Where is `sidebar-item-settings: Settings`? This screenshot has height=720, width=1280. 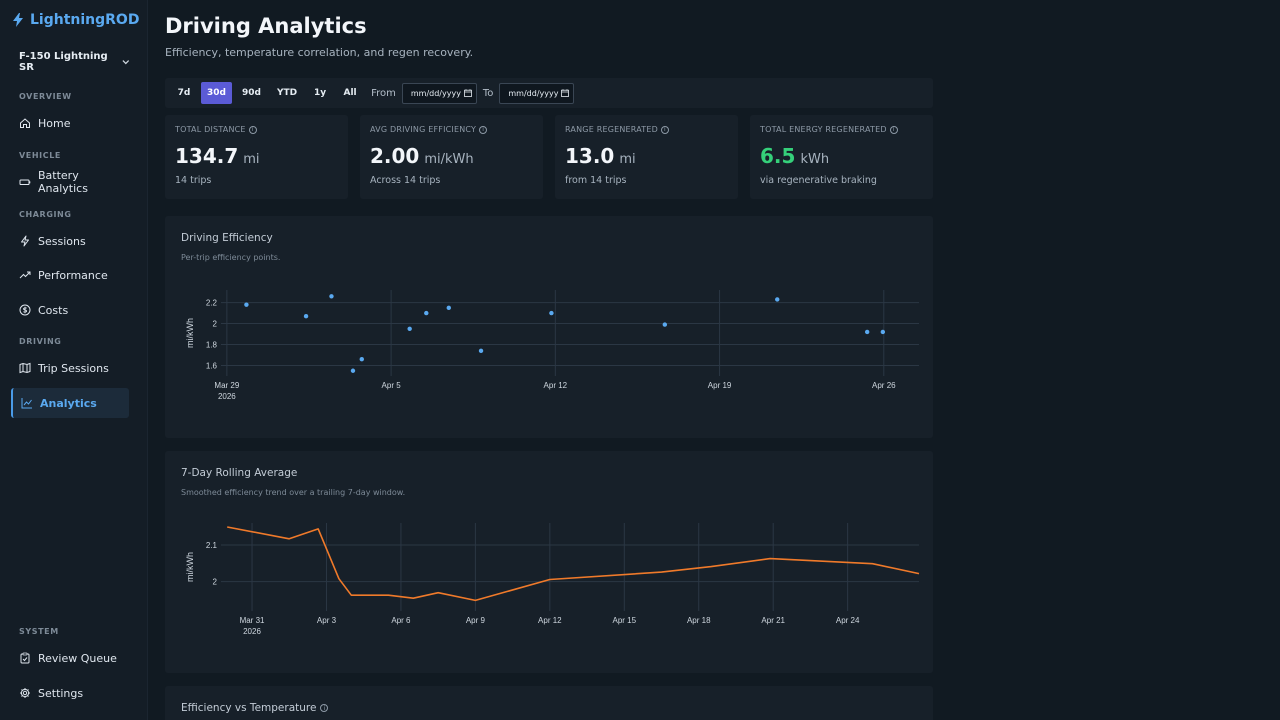
sidebar-item-settings: Settings is located at coordinates (70, 693).